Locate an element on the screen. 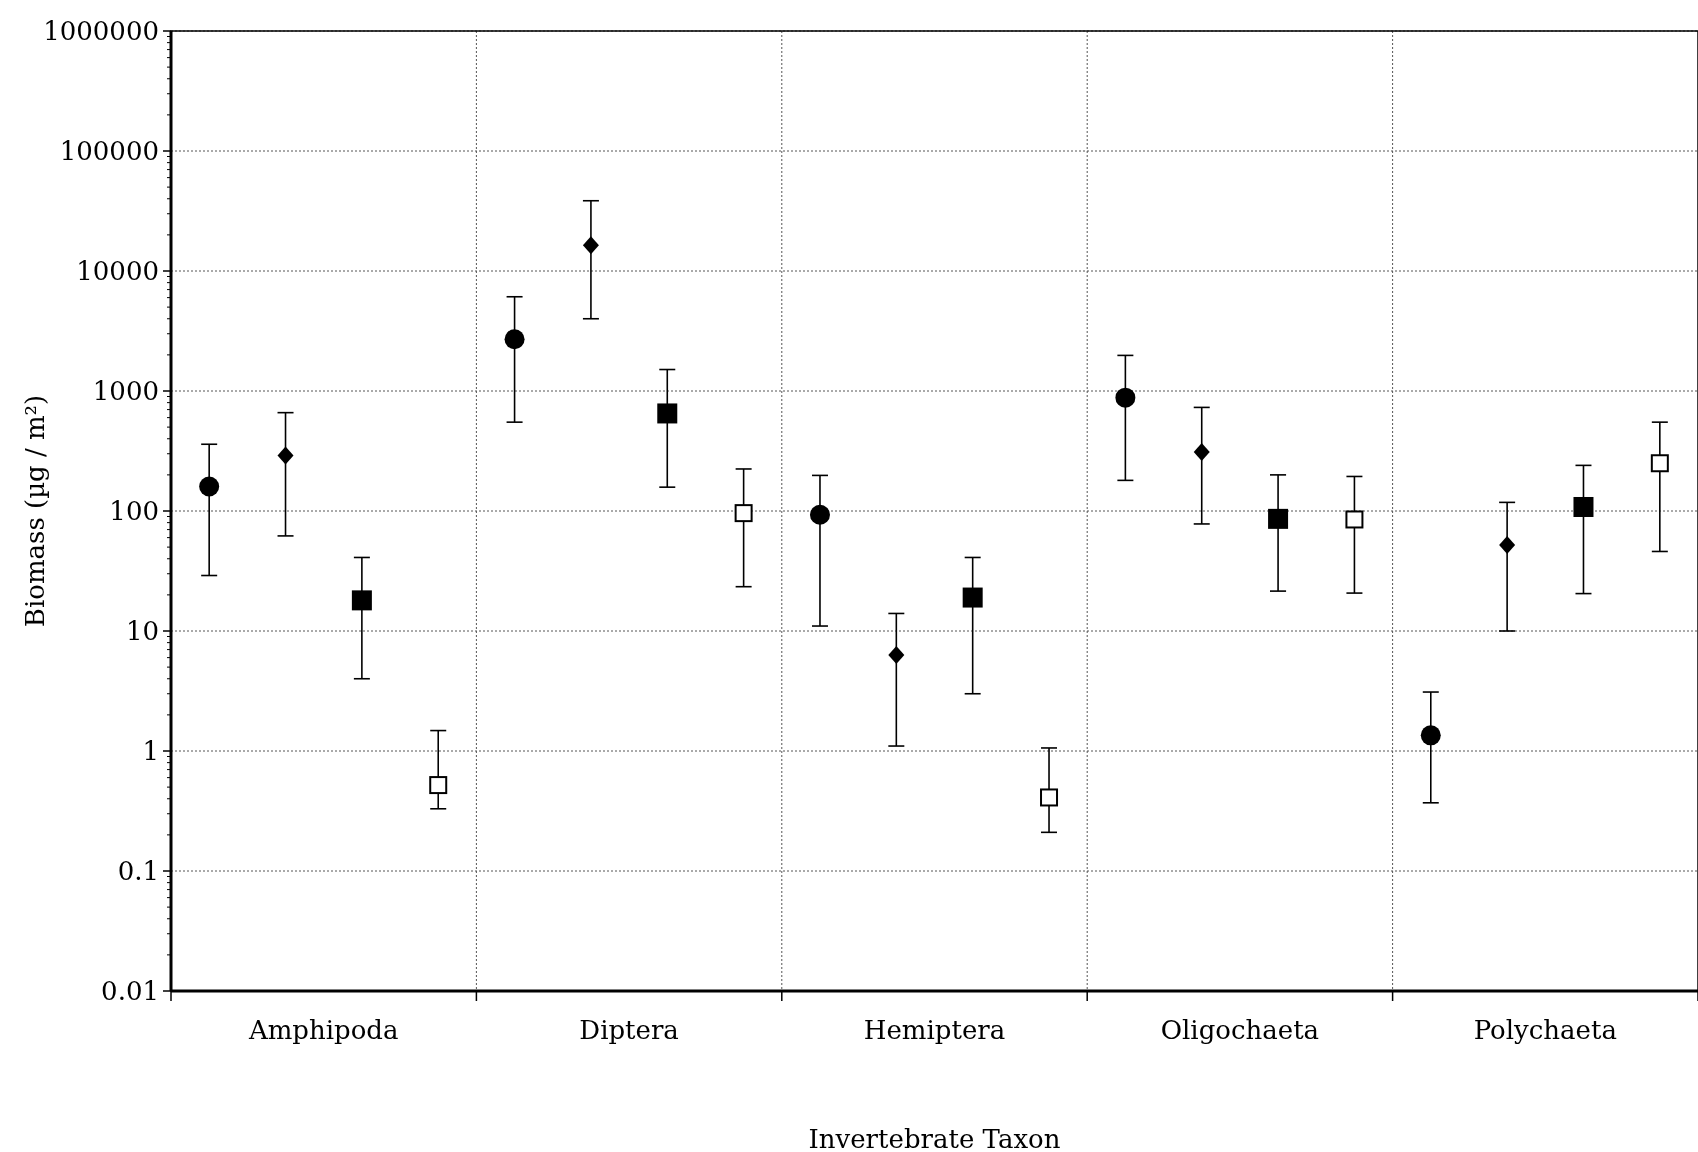 This screenshot has width=1698, height=1152. y-tick-label: 10 is located at coordinates (142, 631).